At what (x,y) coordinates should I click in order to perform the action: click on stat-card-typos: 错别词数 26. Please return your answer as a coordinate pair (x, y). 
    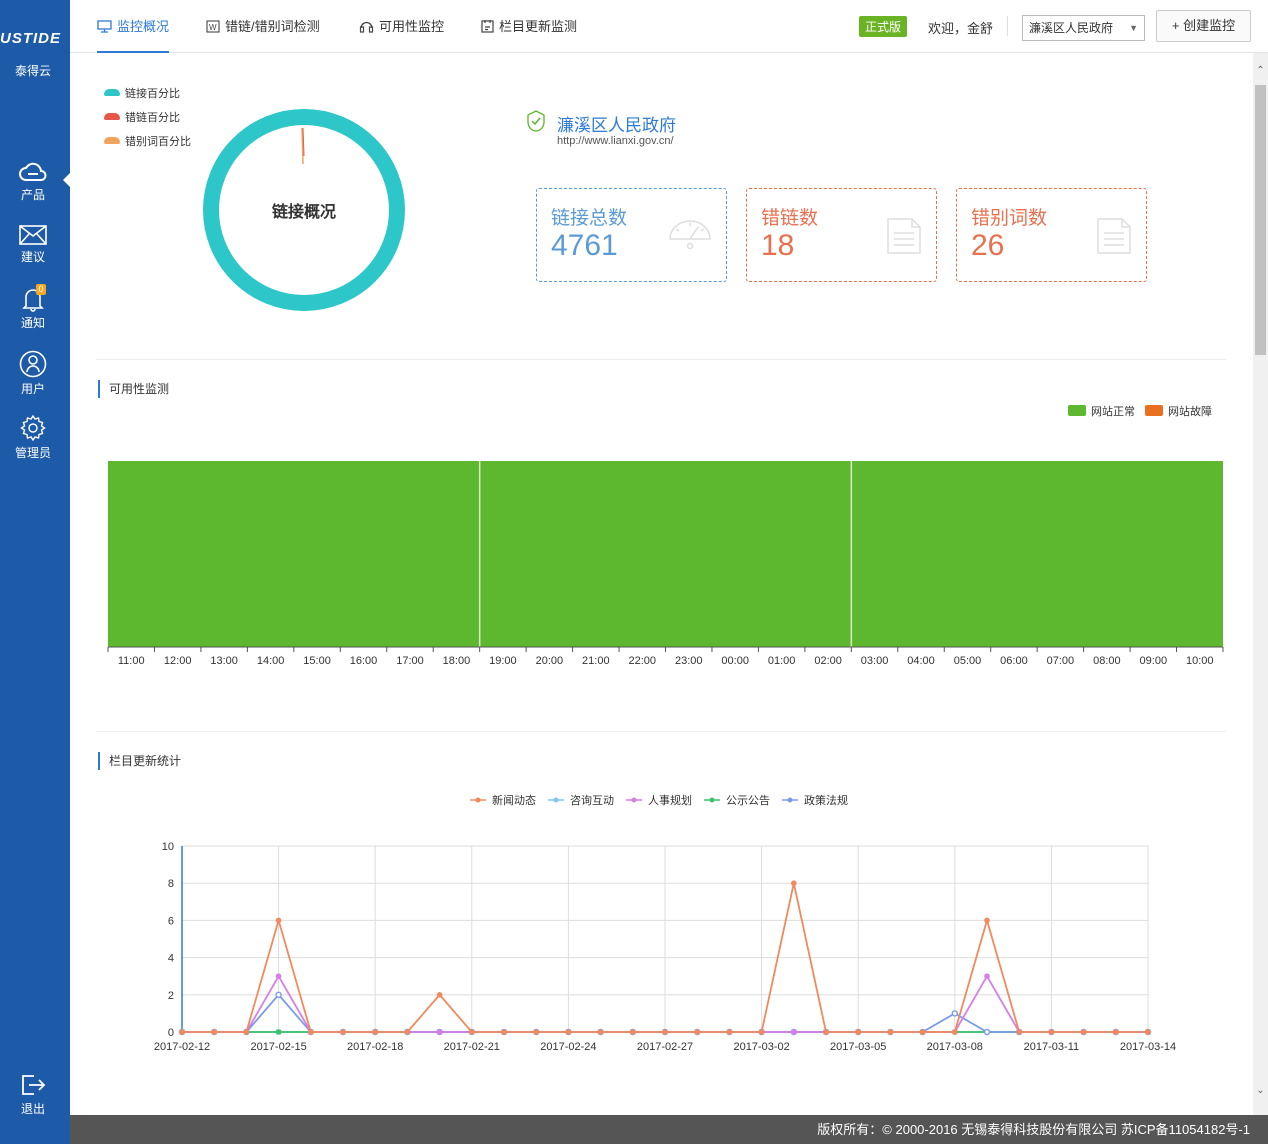
    Looking at the image, I should click on (1051, 235).